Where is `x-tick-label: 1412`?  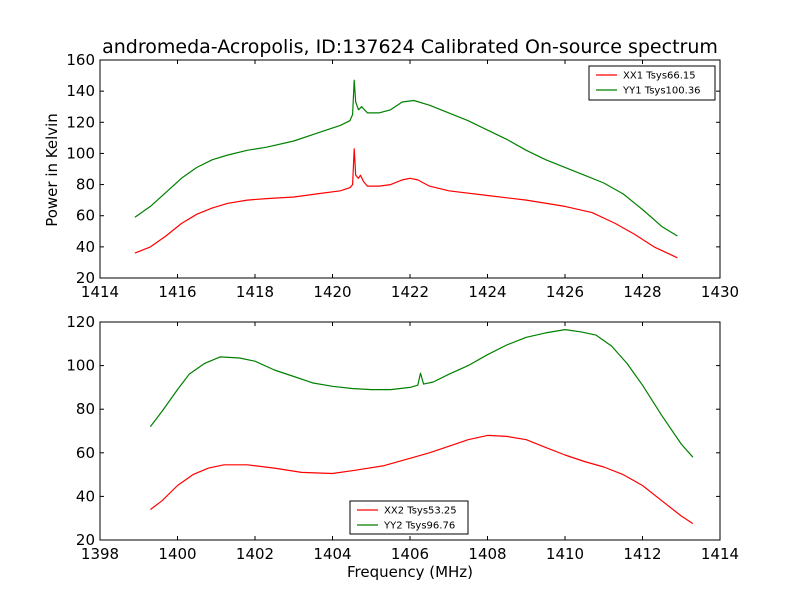 x-tick-label: 1412 is located at coordinates (642, 554).